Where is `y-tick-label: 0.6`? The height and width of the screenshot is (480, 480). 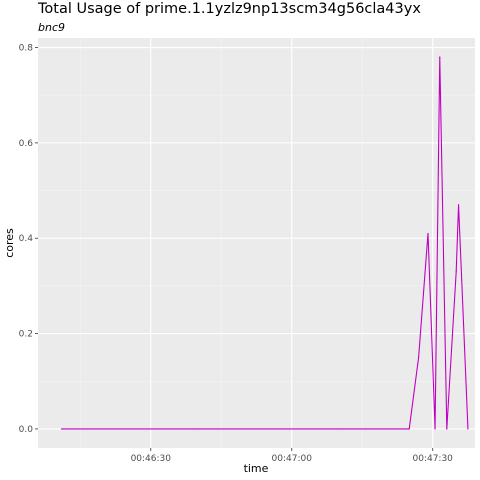 y-tick-label: 0.6 is located at coordinates (26, 144).